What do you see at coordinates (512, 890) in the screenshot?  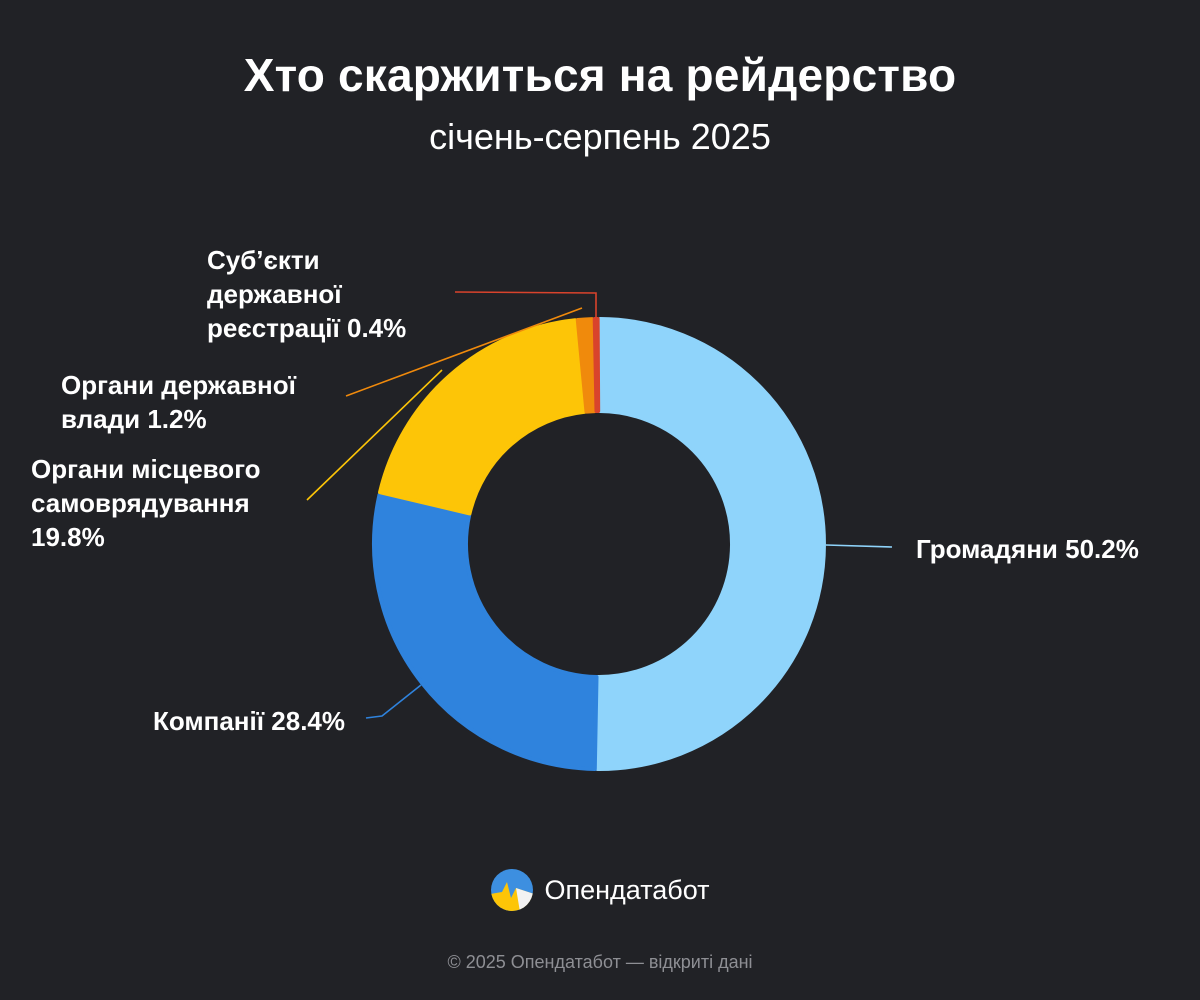 I see `opendatabot-logo-icon` at bounding box center [512, 890].